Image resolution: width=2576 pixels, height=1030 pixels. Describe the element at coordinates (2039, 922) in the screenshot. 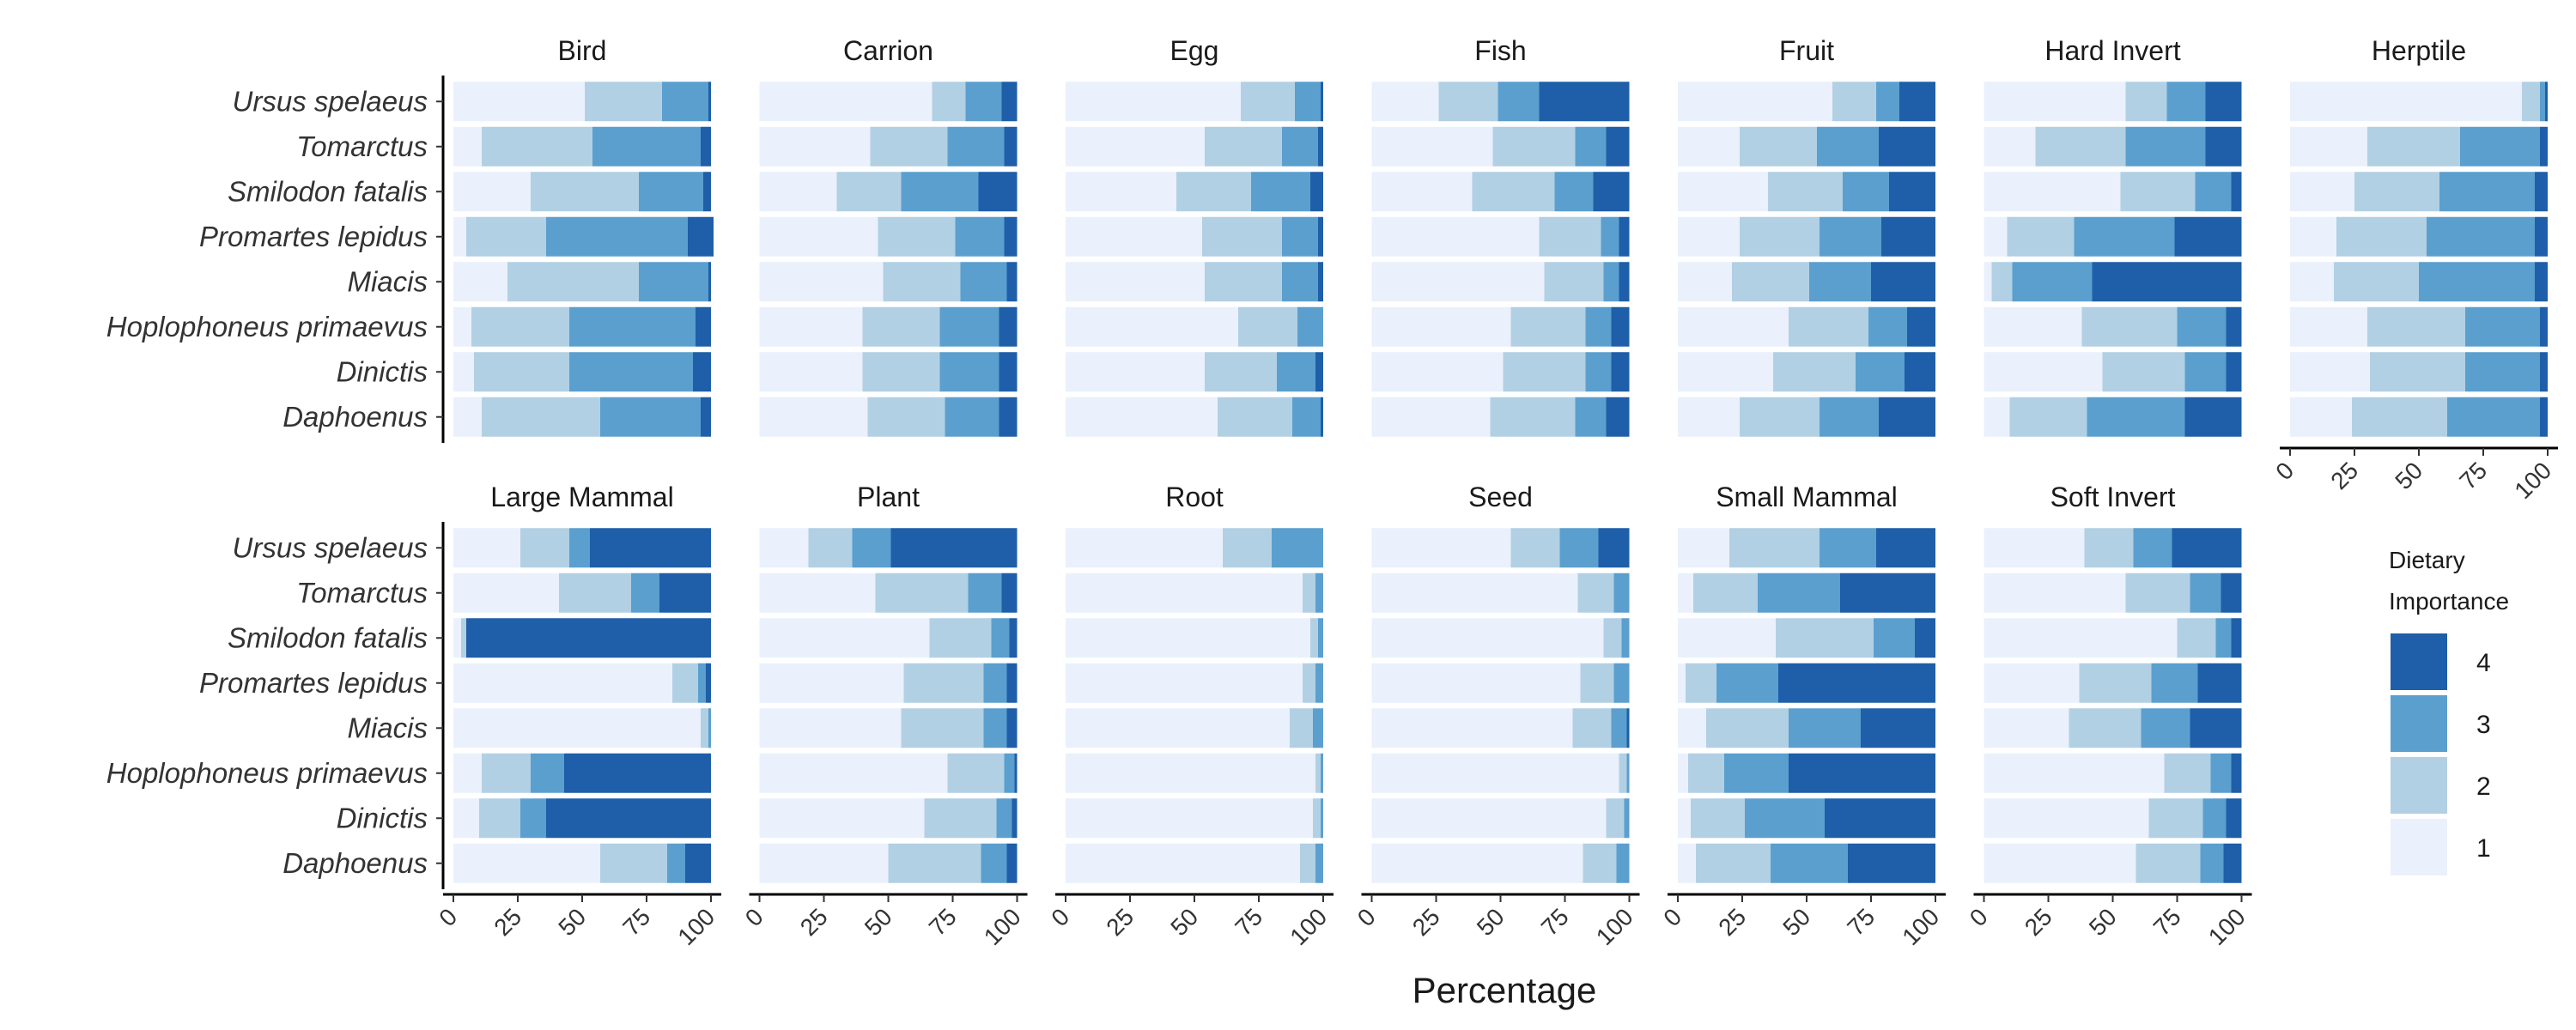

I see `x-tick-label-soft-invert-25: 25` at that location.